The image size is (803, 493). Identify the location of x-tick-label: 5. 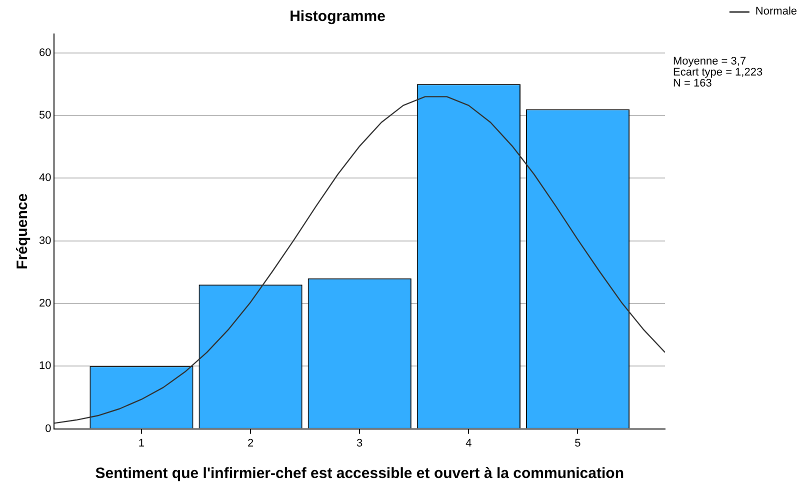
(577, 443).